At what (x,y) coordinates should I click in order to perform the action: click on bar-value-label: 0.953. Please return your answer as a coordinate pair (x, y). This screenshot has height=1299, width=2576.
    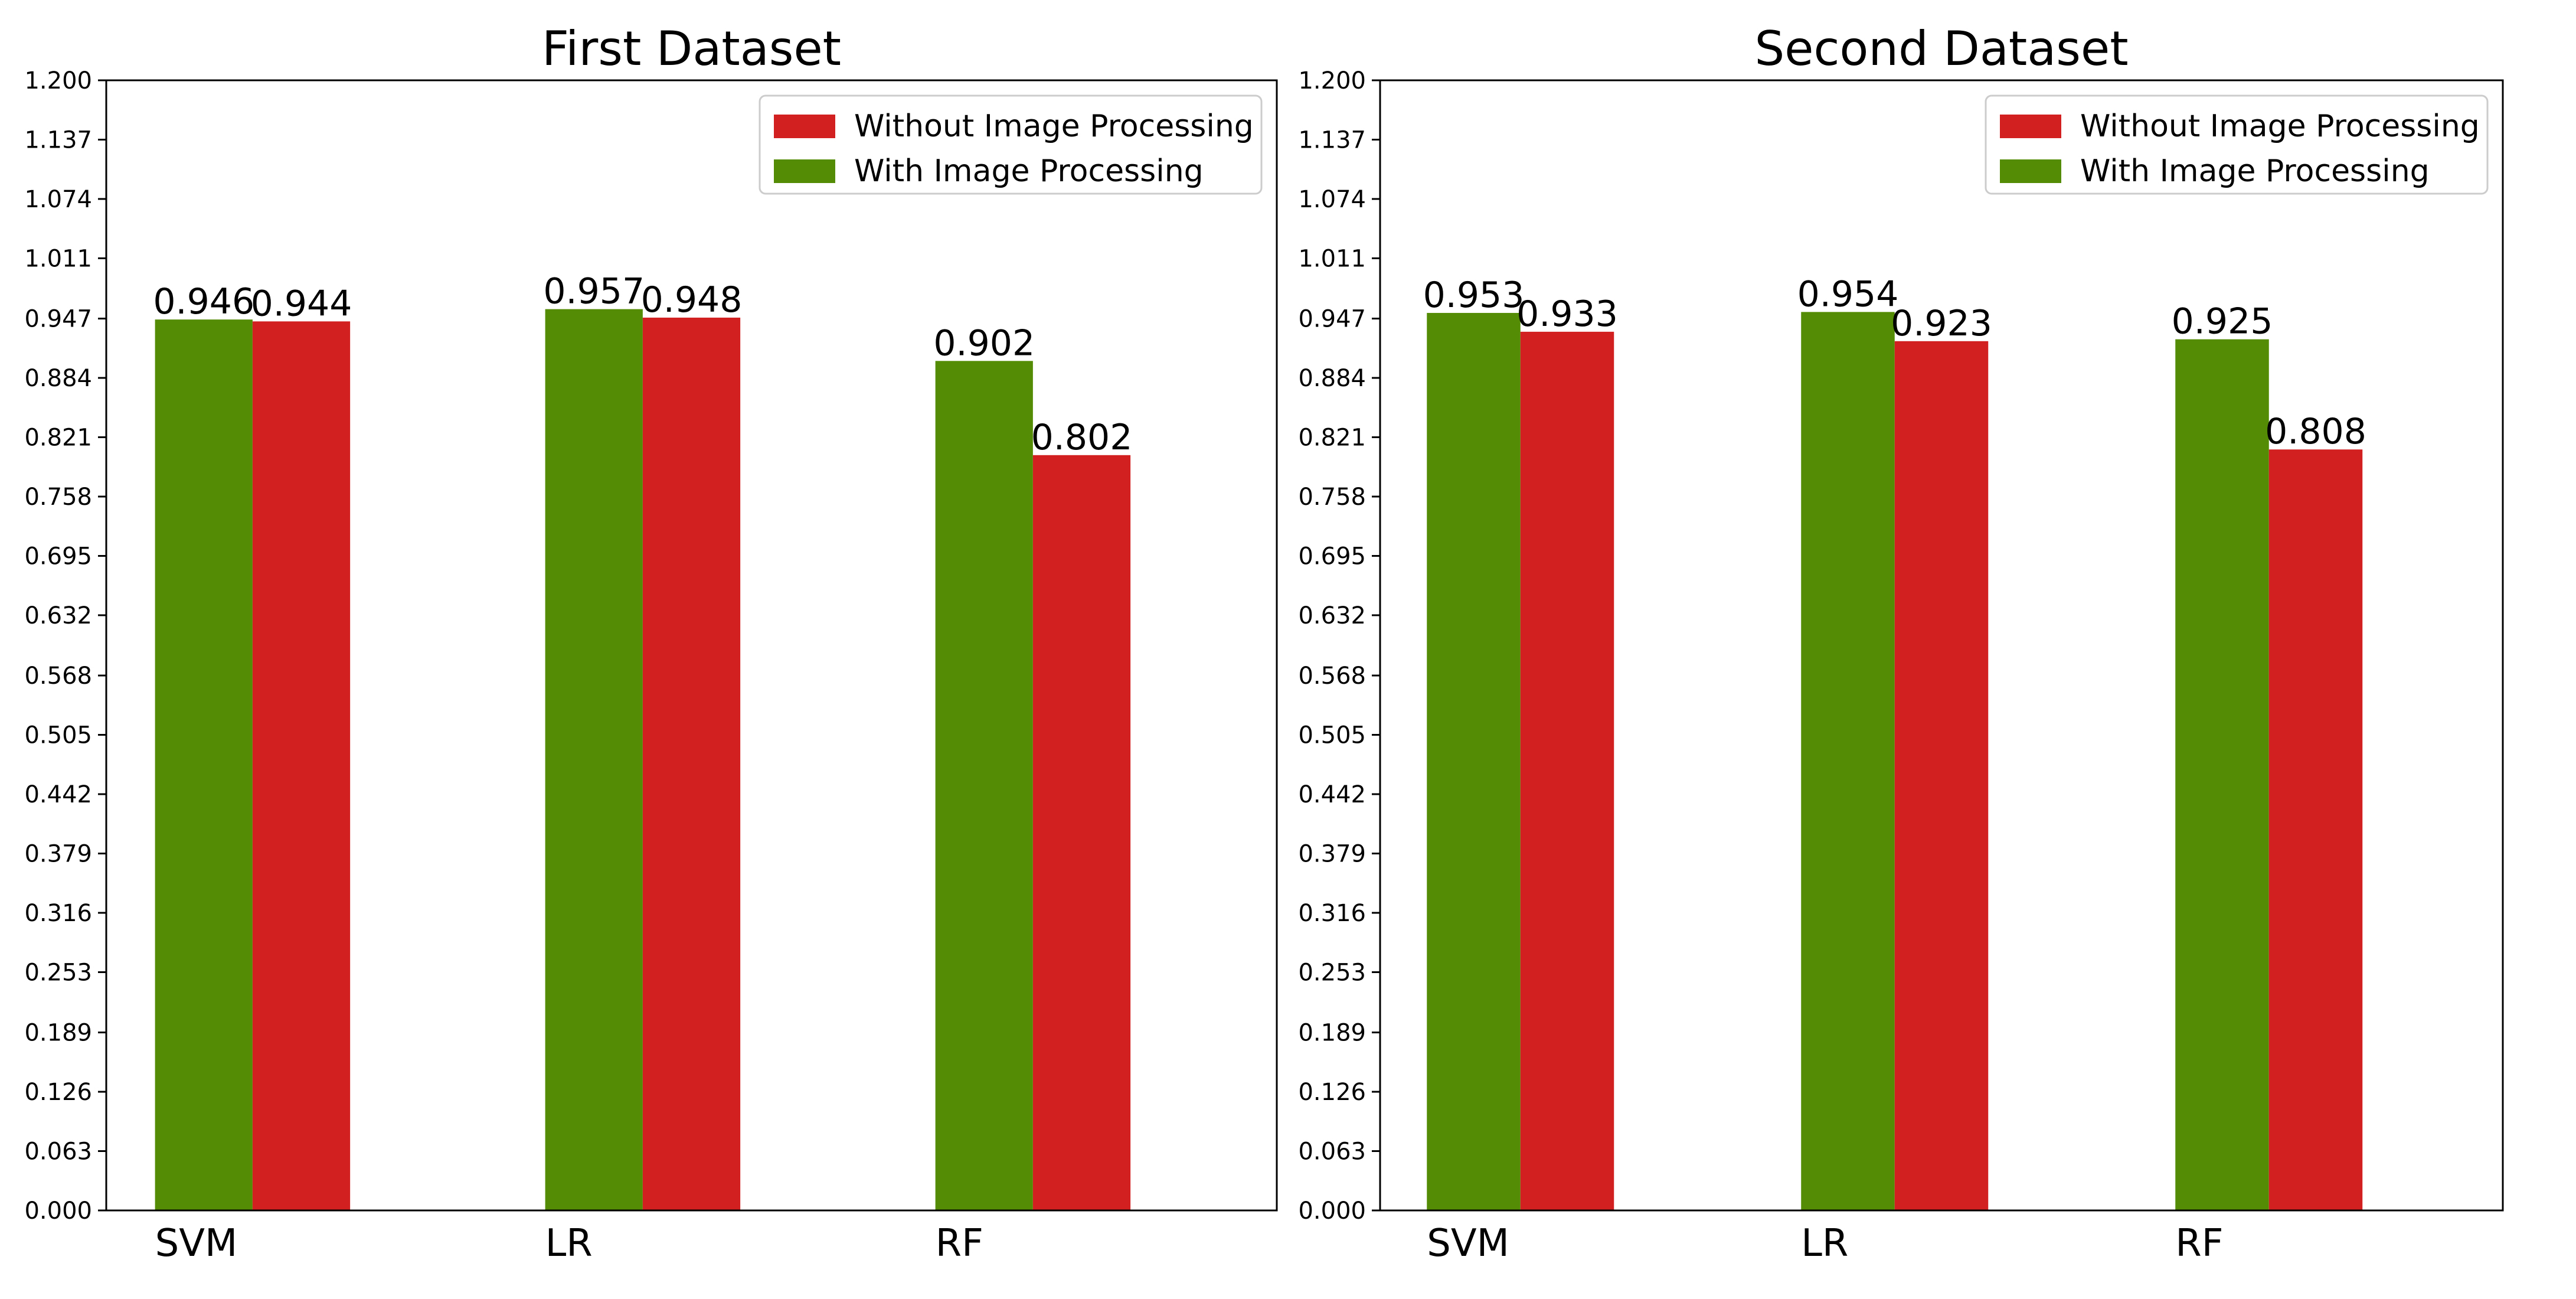
    Looking at the image, I should click on (1474, 295).